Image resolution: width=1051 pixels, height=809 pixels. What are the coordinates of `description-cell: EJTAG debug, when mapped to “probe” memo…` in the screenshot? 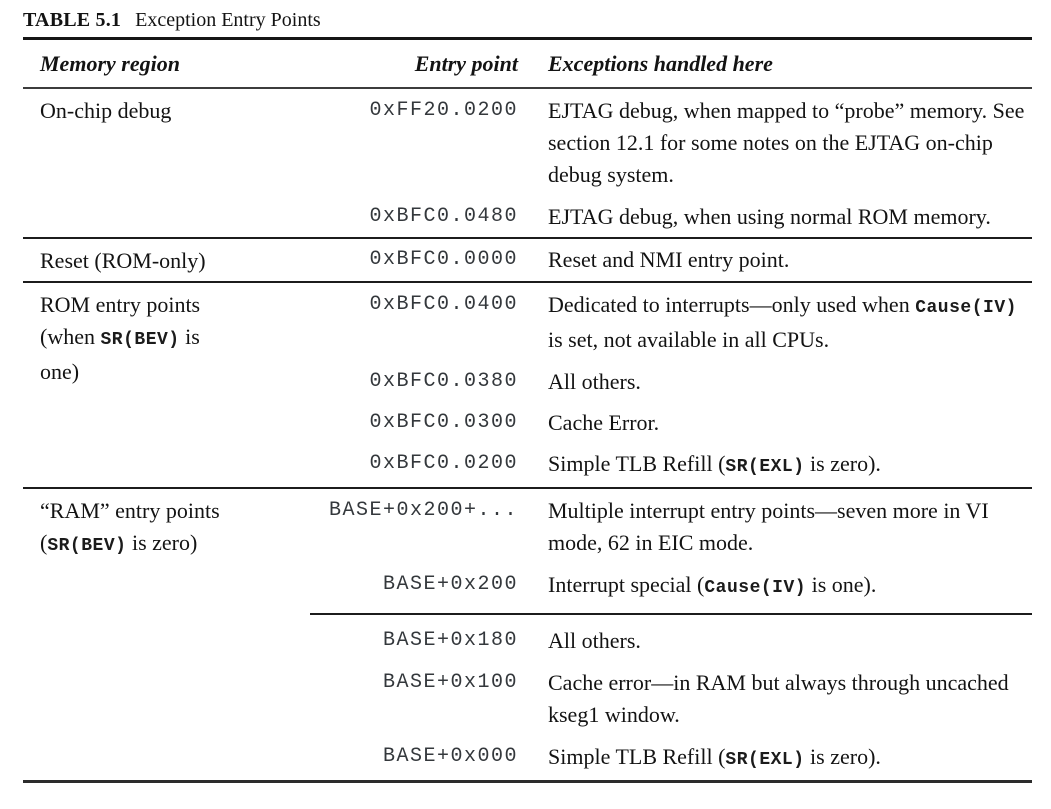 It's located at (786, 142).